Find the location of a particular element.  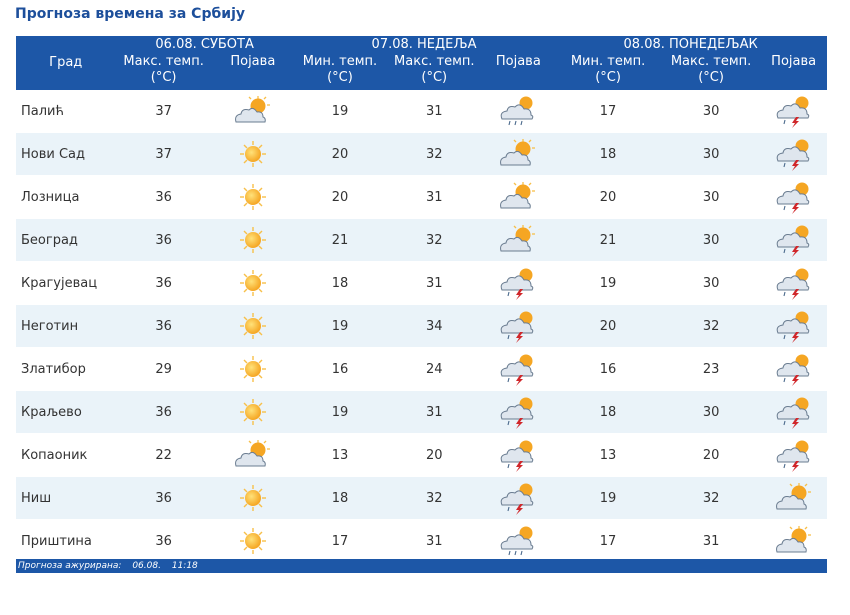

update-footer: Прогноза ажурирана: 06.08. 11:18 is located at coordinates (421, 566).